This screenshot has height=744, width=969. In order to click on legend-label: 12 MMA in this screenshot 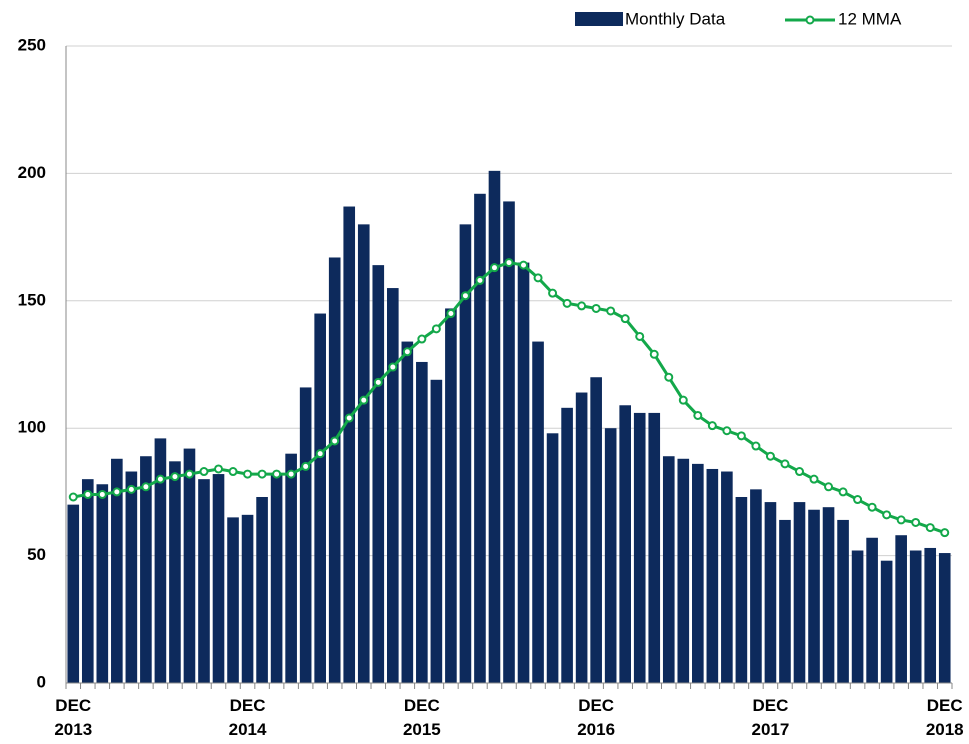, I will do `click(870, 18)`.